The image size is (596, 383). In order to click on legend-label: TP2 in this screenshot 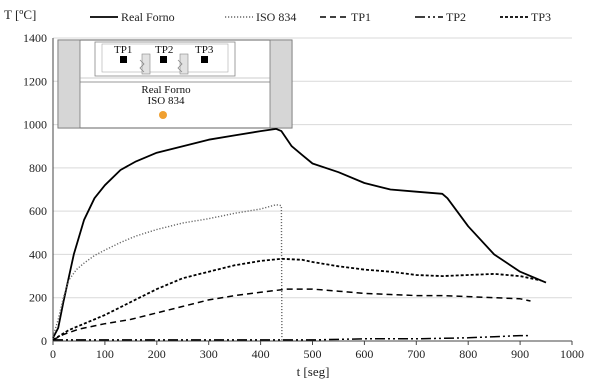, I will do `click(456, 17)`.